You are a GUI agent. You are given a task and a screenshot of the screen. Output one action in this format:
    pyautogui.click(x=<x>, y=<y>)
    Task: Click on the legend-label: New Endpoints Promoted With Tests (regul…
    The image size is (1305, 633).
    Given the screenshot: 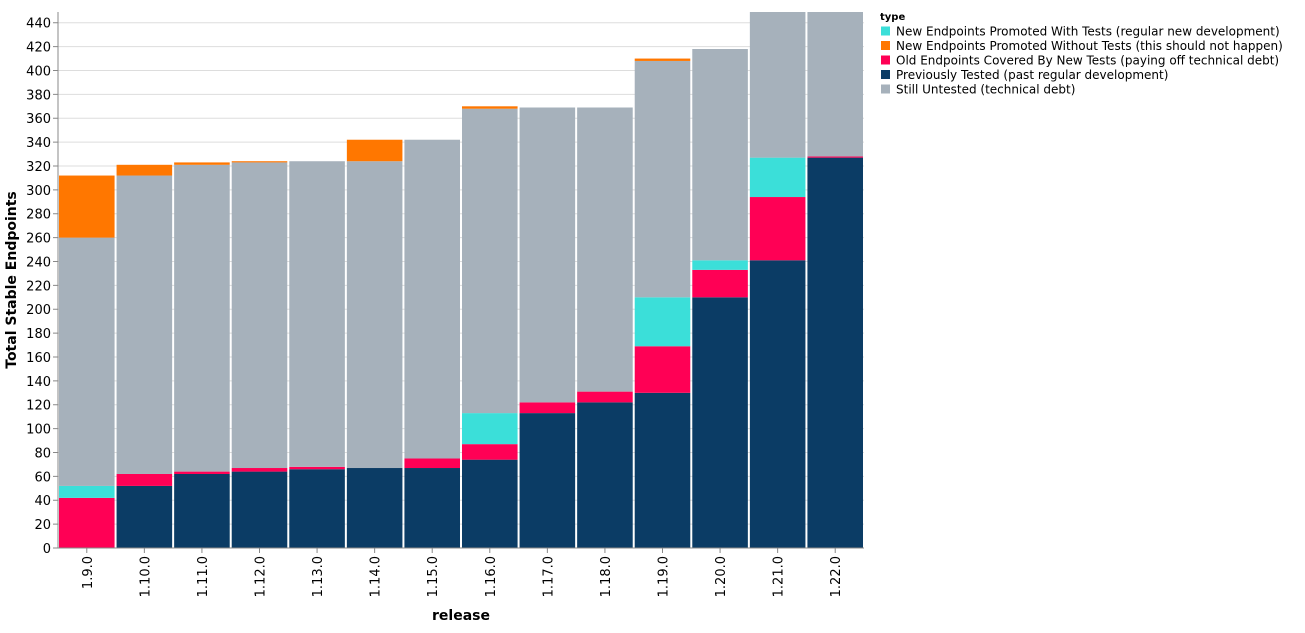 What is the action you would take?
    pyautogui.click(x=1088, y=32)
    